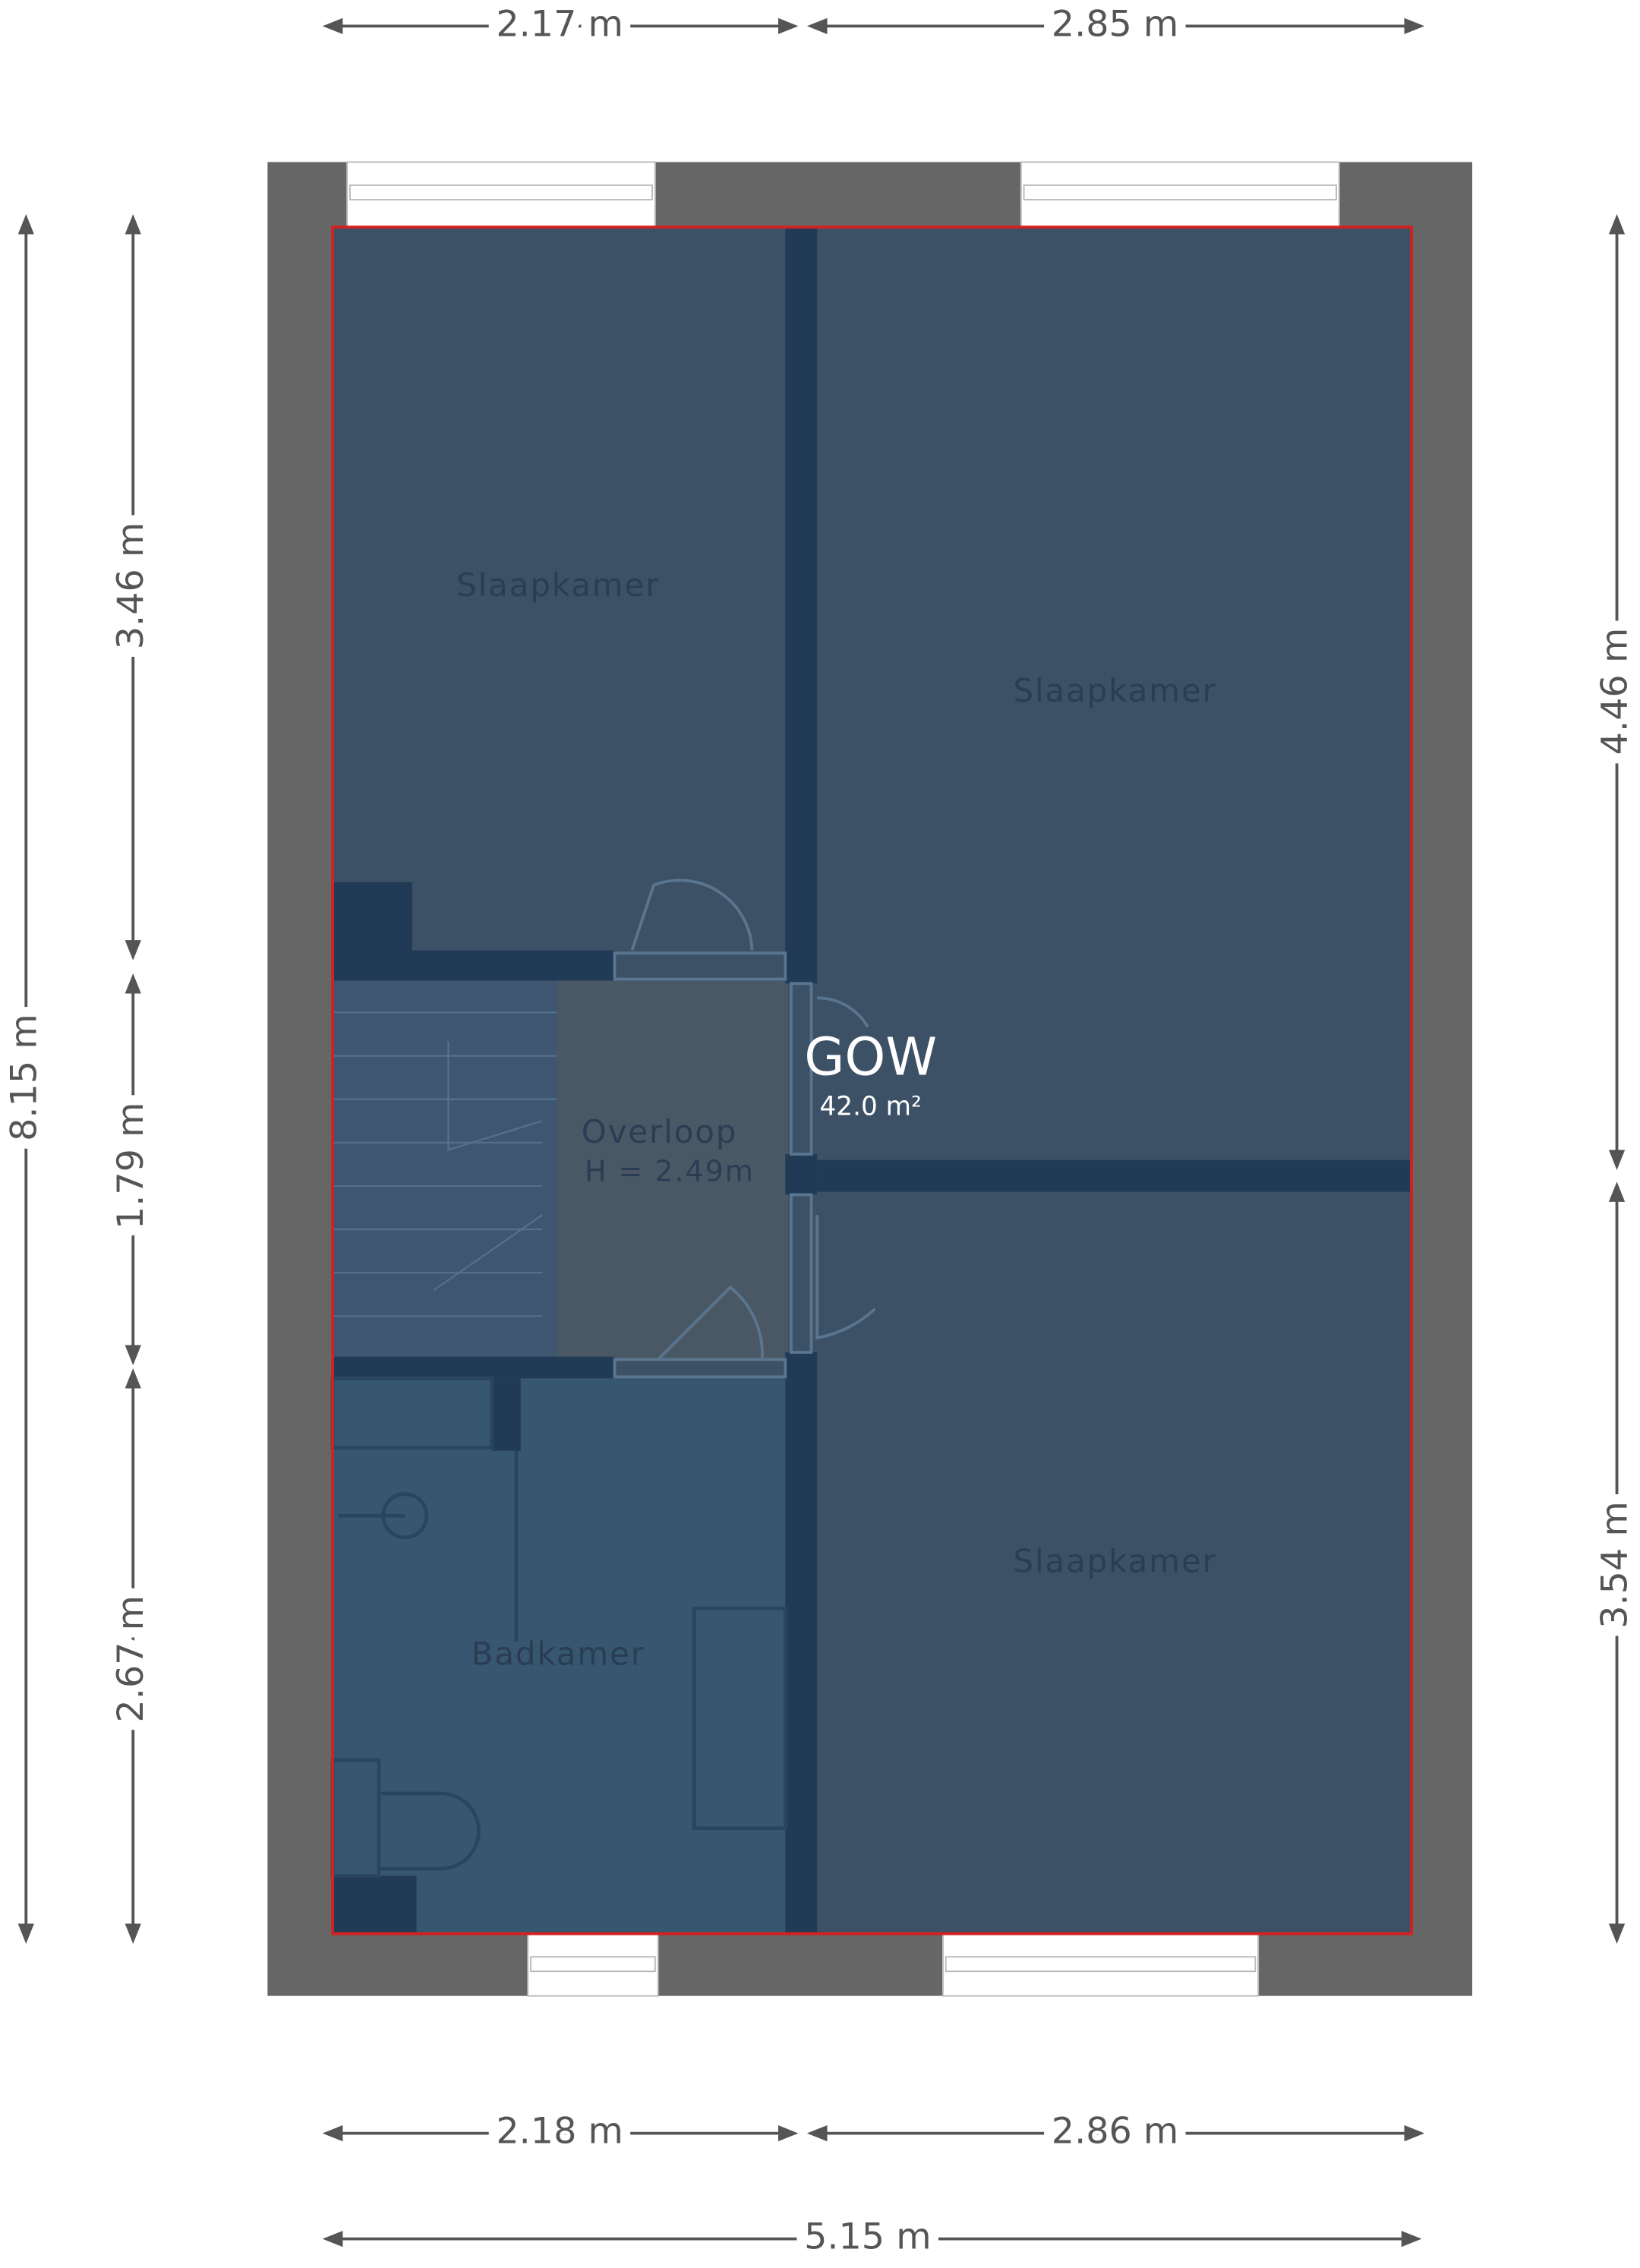  What do you see at coordinates (559, 1627) in the screenshot?
I see `bathroom-fixtures` at bounding box center [559, 1627].